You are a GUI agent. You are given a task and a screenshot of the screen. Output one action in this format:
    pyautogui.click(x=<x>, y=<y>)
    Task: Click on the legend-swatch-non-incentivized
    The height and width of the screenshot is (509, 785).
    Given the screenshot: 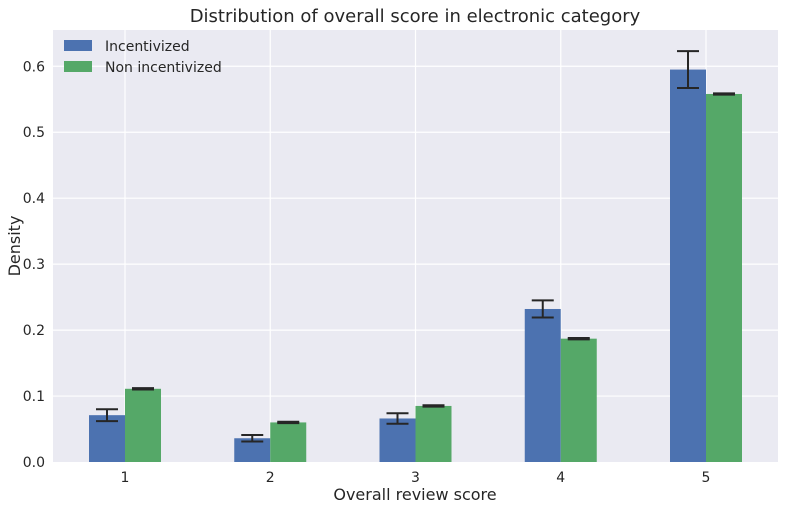 What is the action you would take?
    pyautogui.click(x=78, y=66)
    